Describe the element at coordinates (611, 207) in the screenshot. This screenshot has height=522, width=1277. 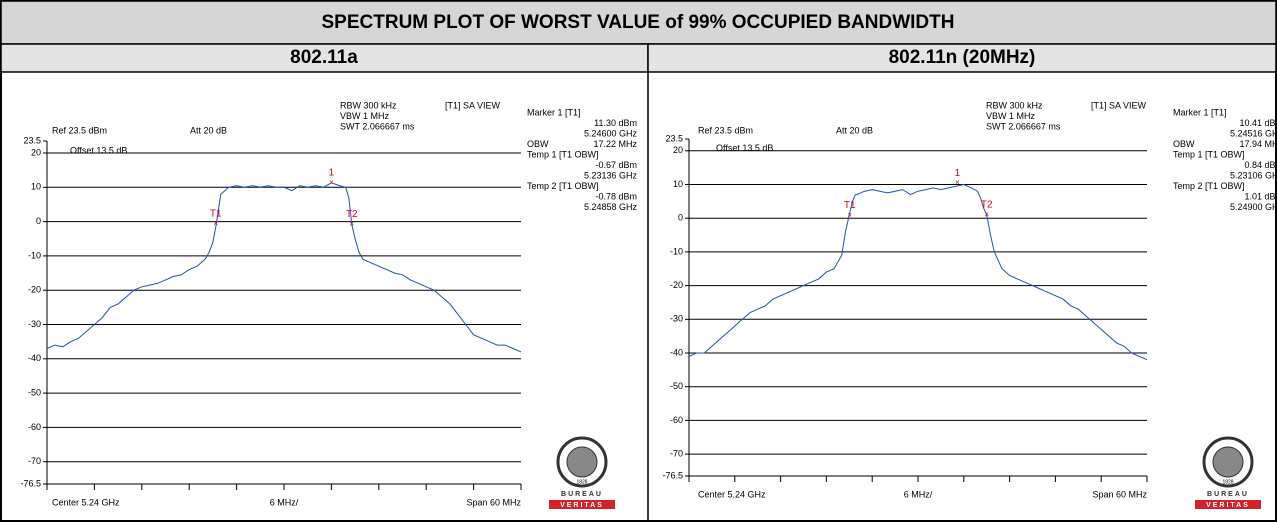
I see `readout-value: 5.24858 GHz` at that location.